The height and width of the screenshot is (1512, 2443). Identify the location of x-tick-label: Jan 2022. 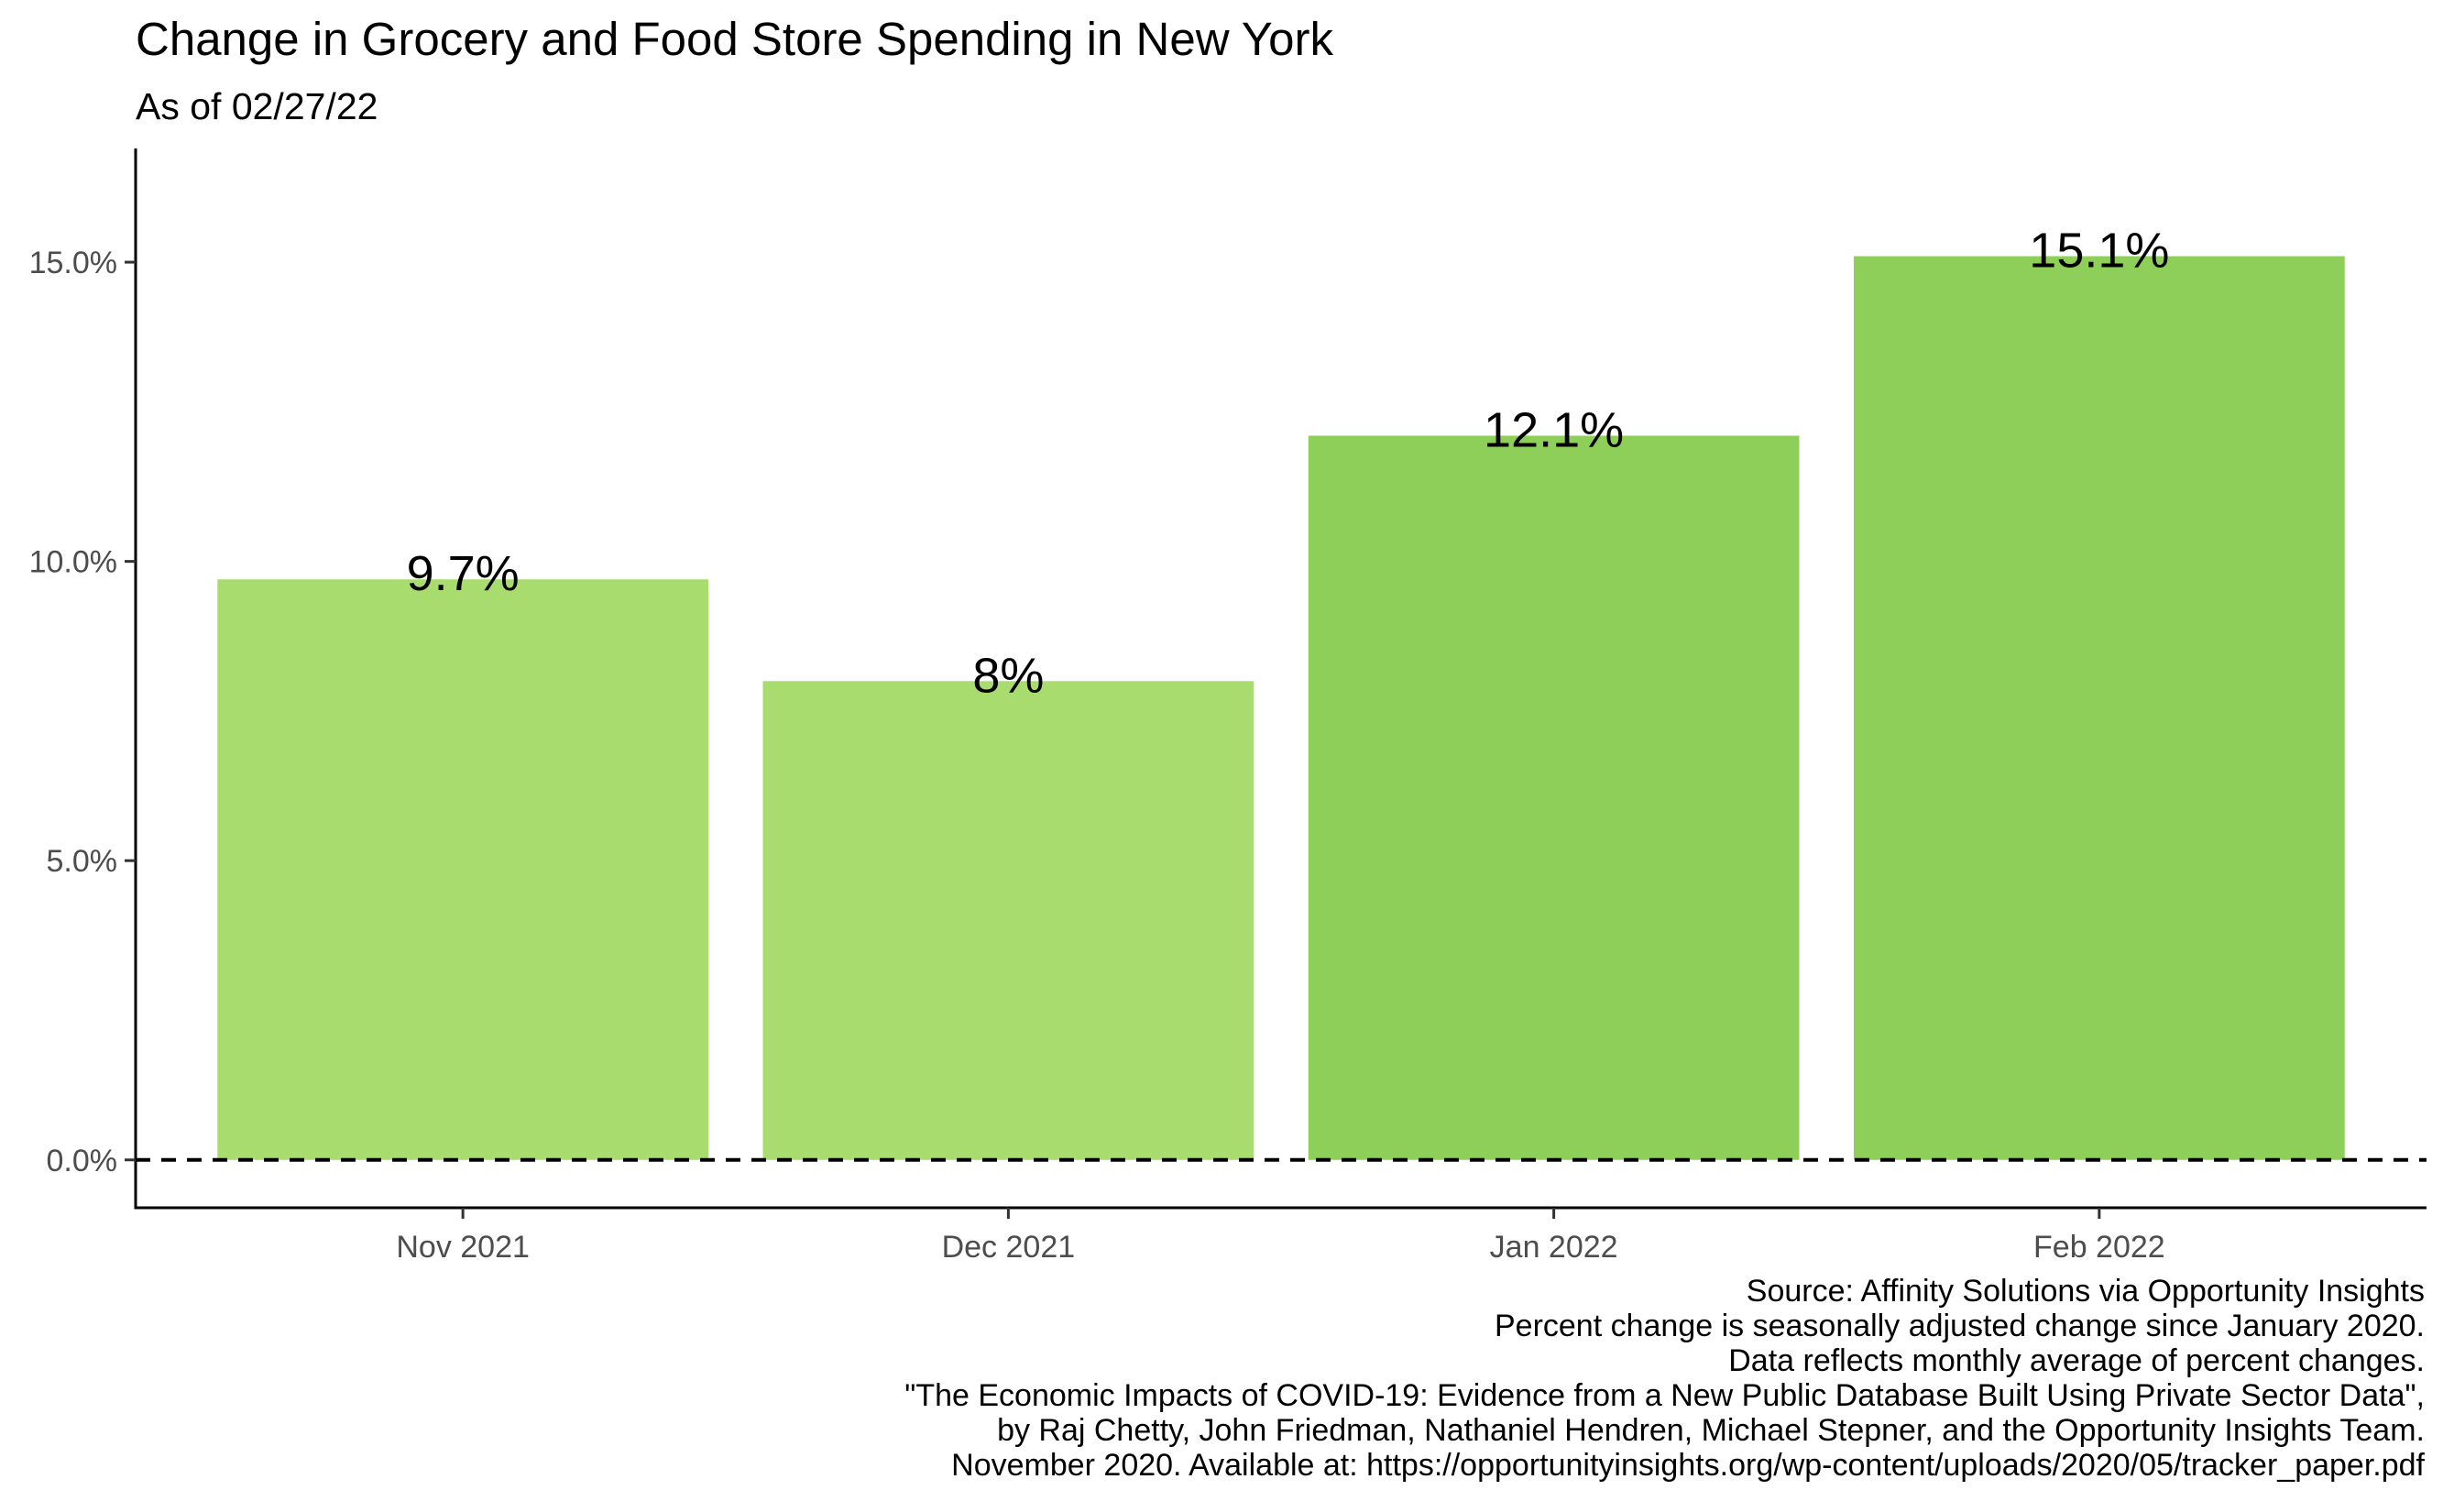
(1554, 1247).